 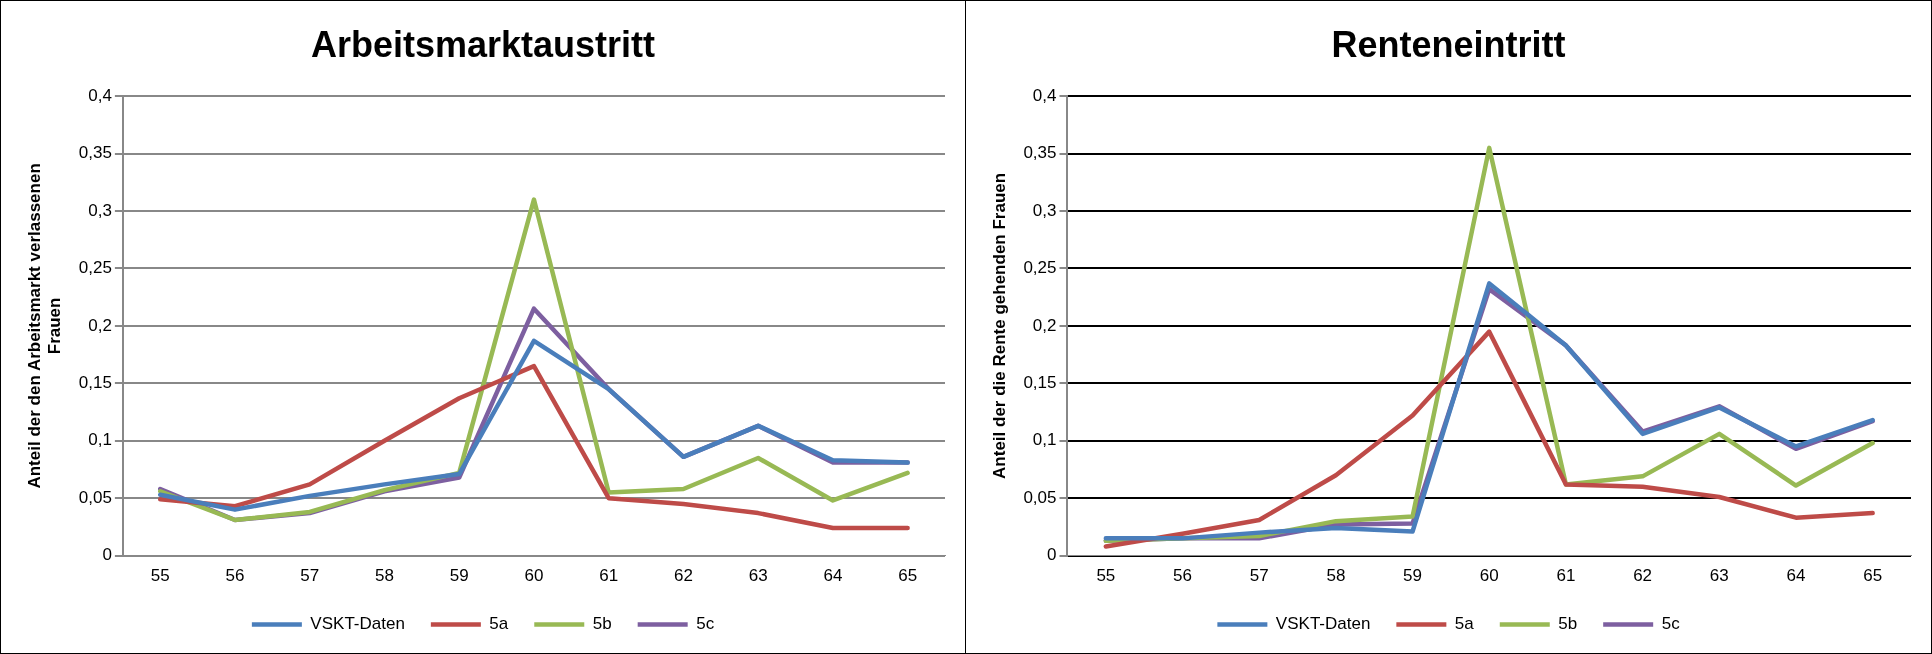 I want to click on chart-title: Renteneintritt, so click(x=1448, y=44).